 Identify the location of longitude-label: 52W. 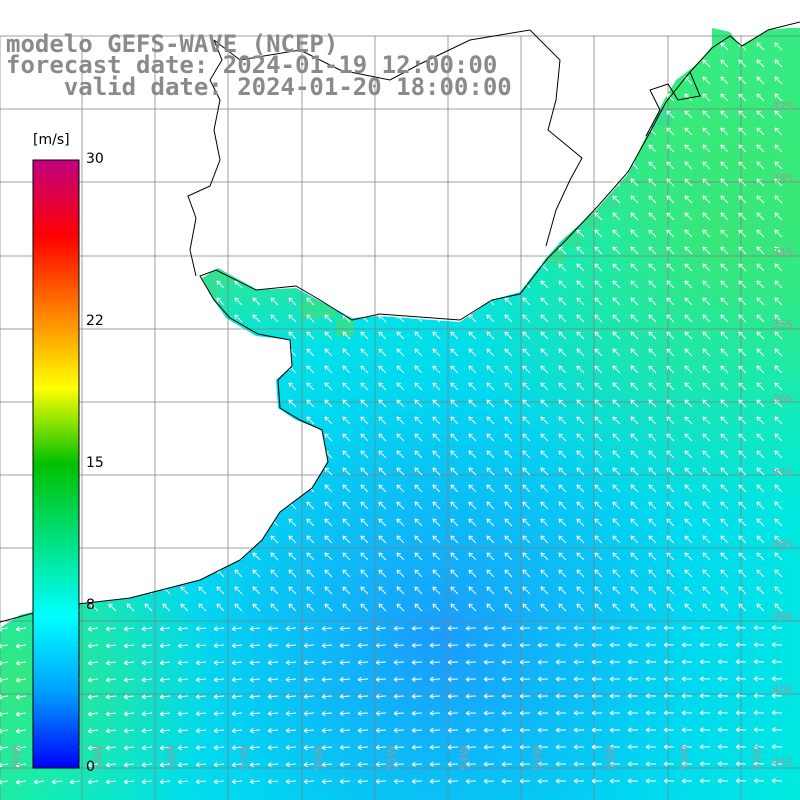
(610, 757).